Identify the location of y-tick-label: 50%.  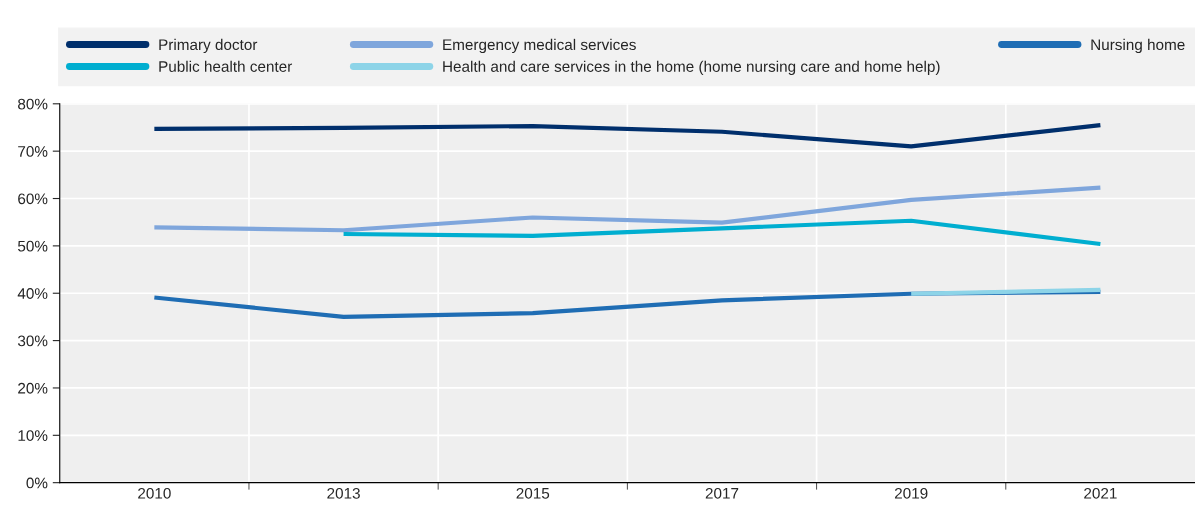
(32, 246).